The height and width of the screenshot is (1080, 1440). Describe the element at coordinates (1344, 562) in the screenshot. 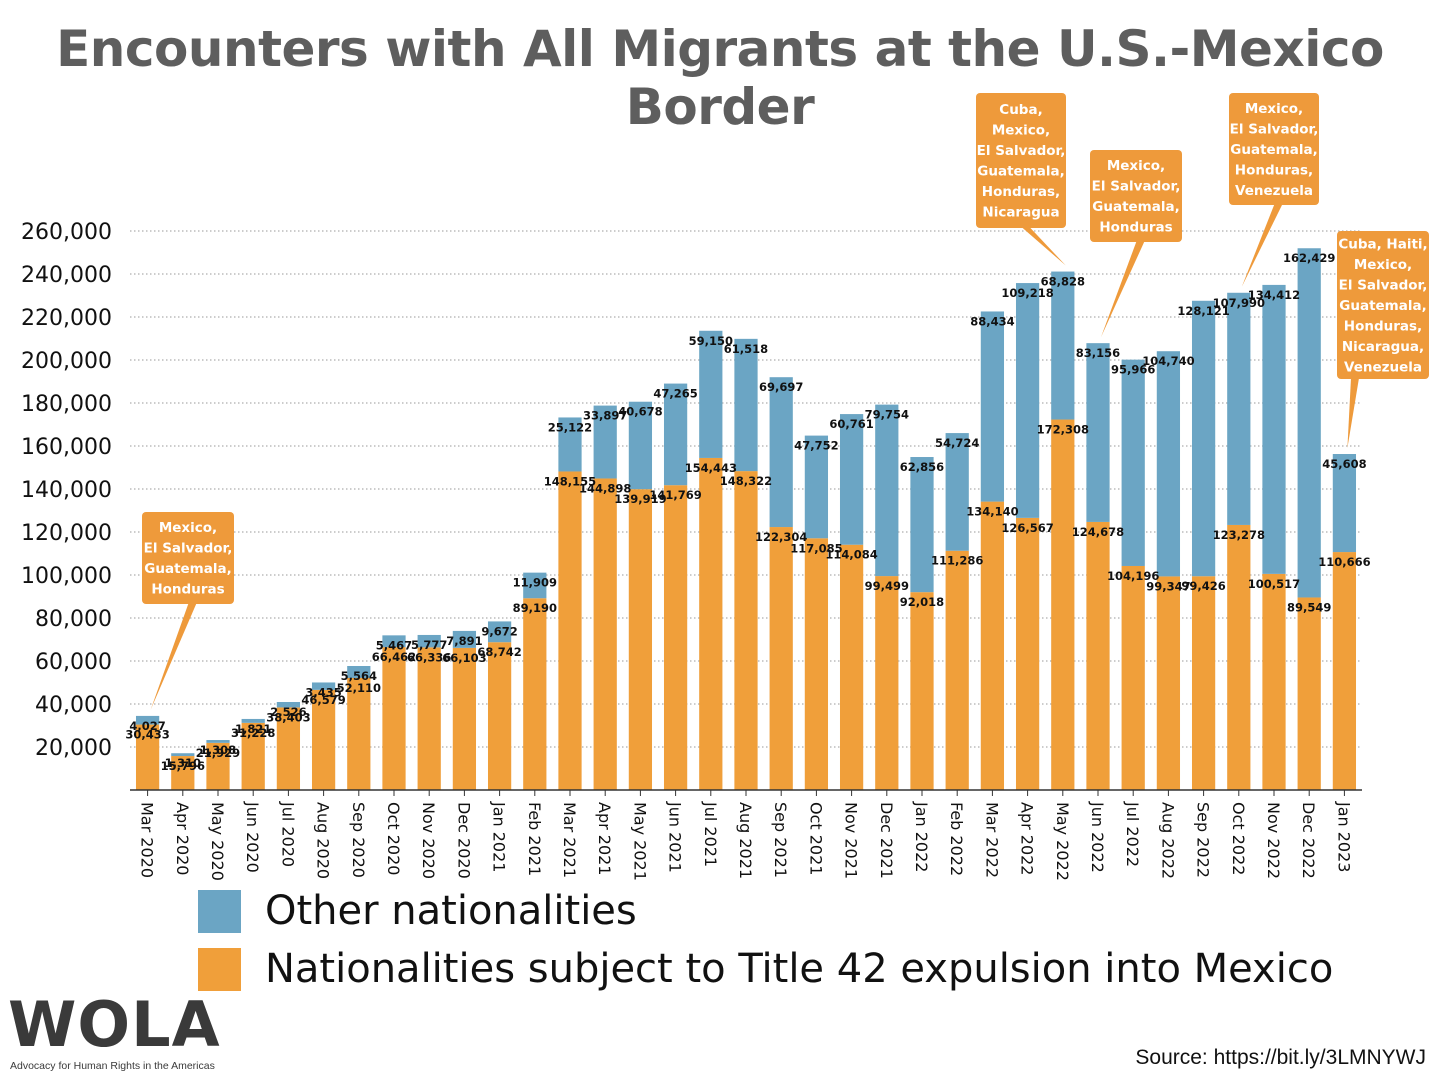

I see `data-label-title42: 110,666` at that location.